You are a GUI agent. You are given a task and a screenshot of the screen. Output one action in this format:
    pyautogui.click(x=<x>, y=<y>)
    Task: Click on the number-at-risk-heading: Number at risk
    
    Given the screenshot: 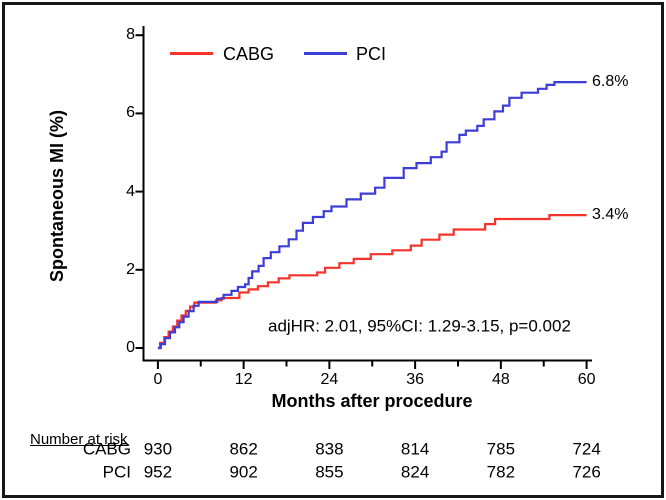 What is the action you would take?
    pyautogui.click(x=79, y=439)
    